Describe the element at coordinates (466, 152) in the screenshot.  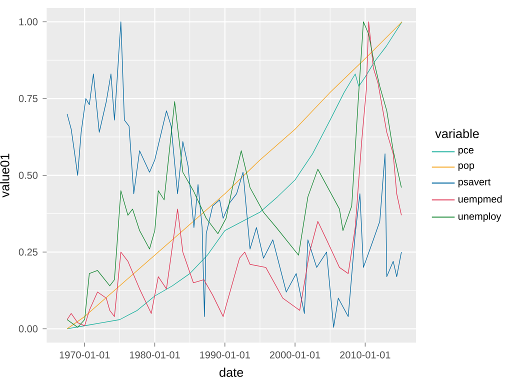
I see `legend-label: pce` at that location.